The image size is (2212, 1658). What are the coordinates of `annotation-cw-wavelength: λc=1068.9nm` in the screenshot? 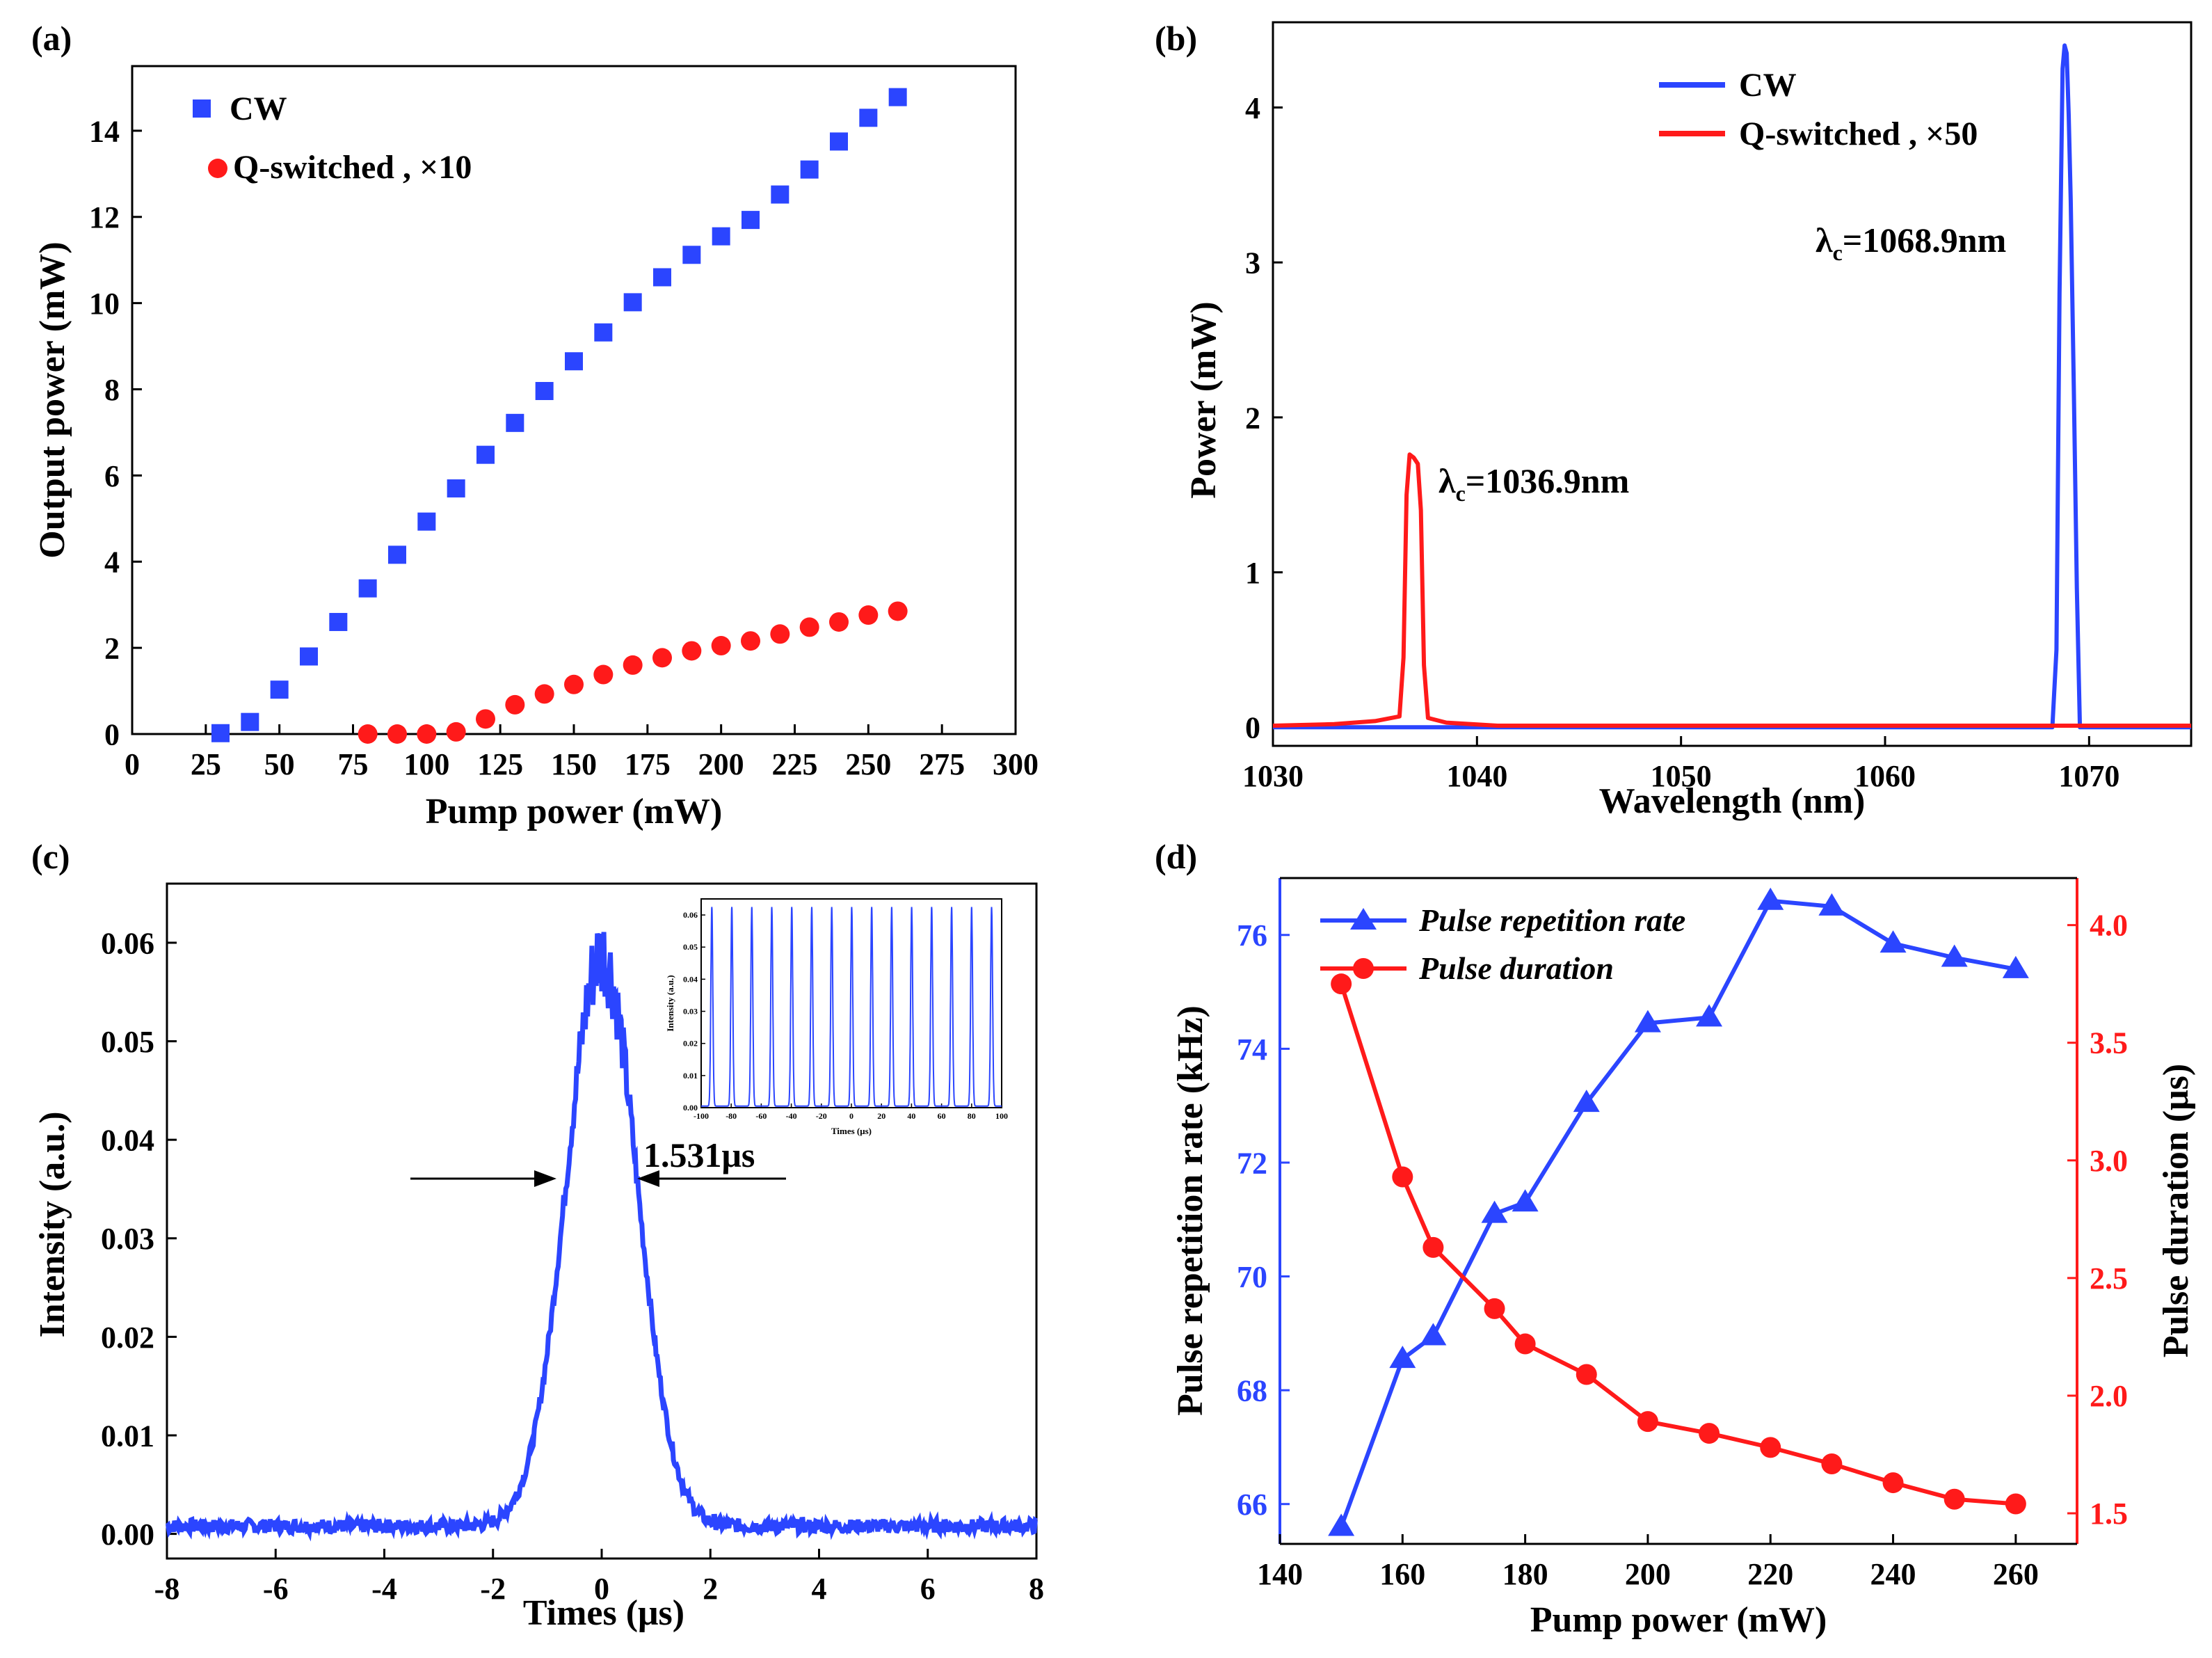 It's located at (1911, 243).